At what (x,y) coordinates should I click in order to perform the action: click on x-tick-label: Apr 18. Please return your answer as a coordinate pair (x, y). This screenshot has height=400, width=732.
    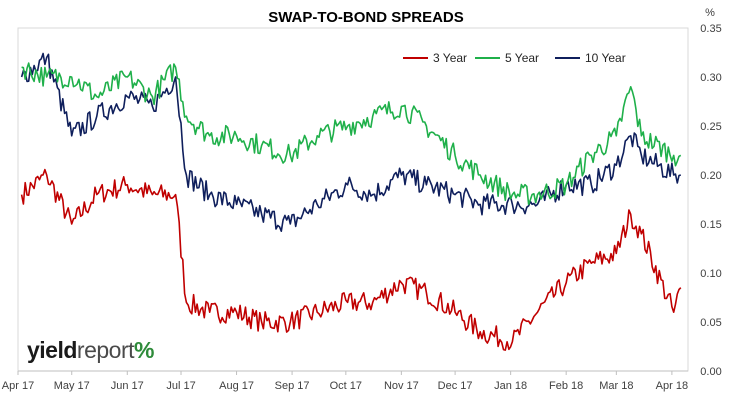
    Looking at the image, I should click on (672, 386).